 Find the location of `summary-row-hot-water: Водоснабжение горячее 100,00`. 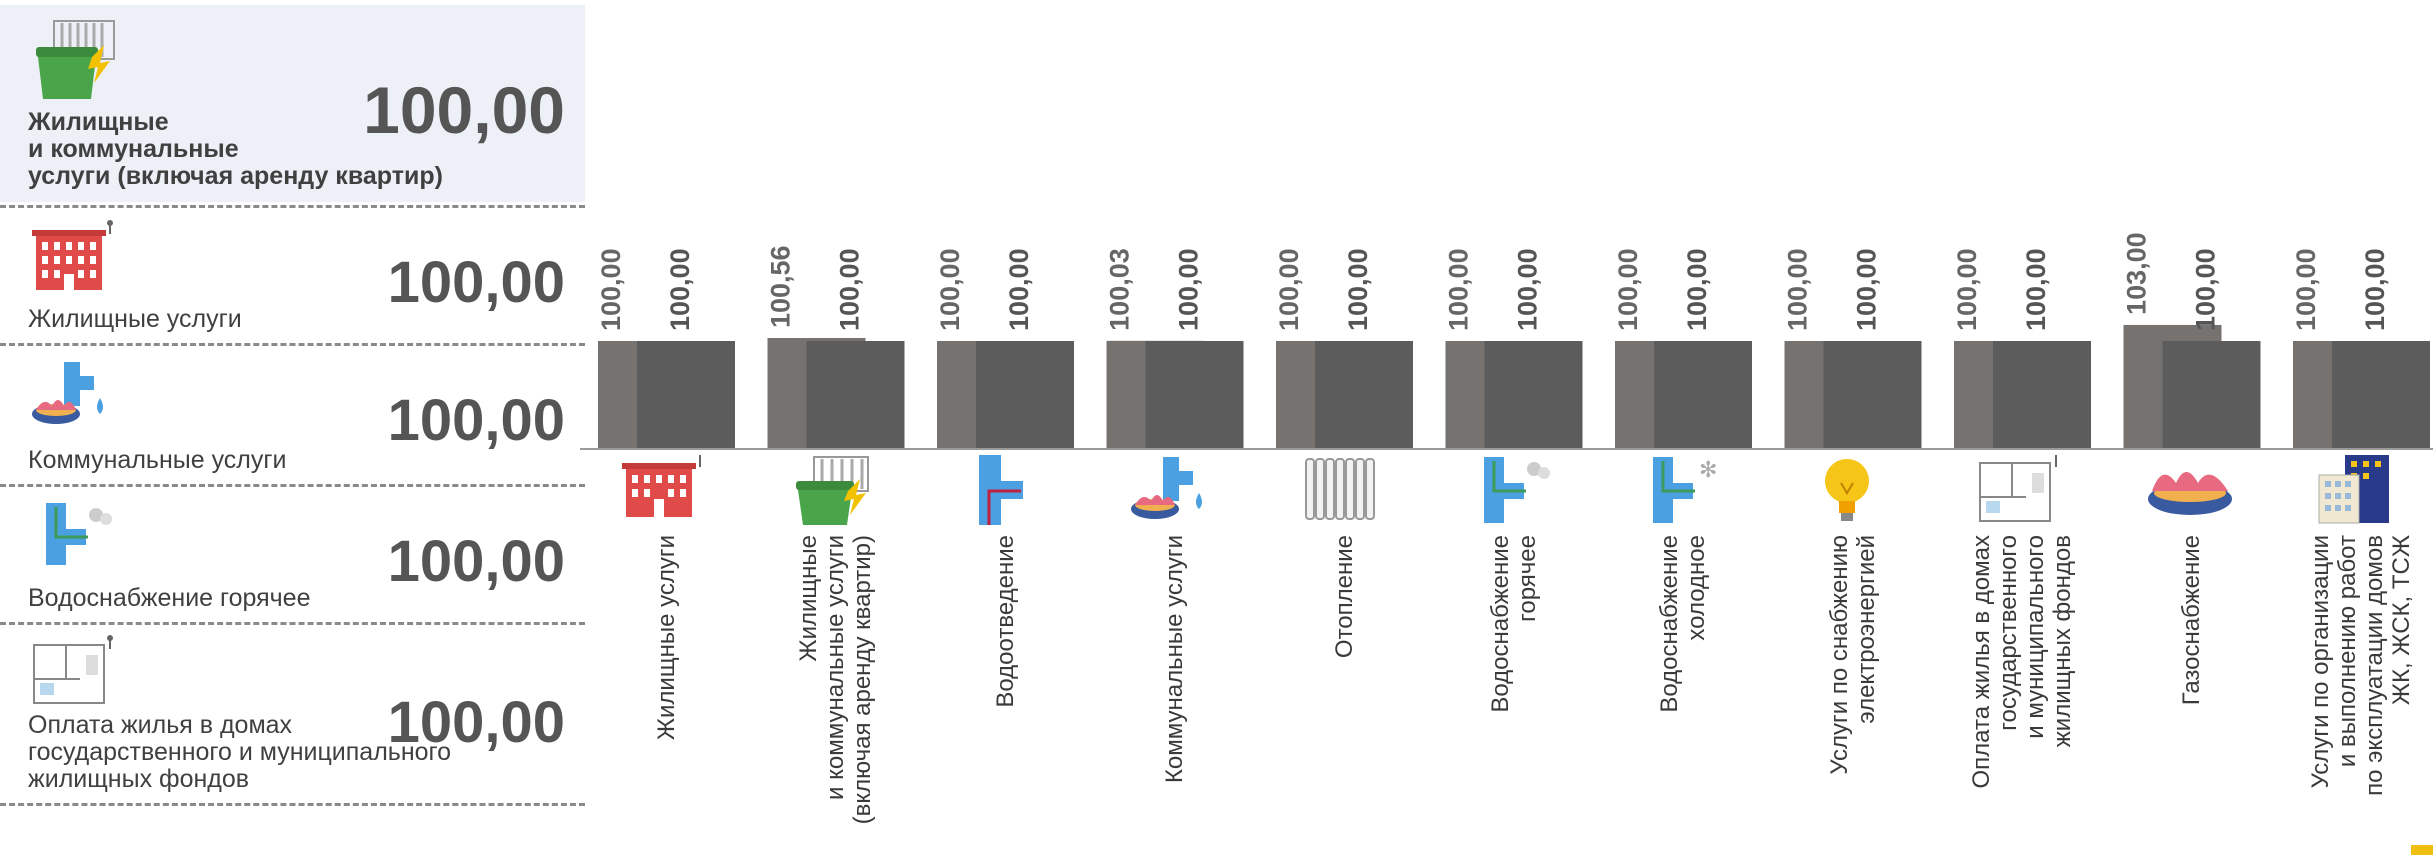

summary-row-hot-water: Водоснабжение горячее 100,00 is located at coordinates (292, 554).